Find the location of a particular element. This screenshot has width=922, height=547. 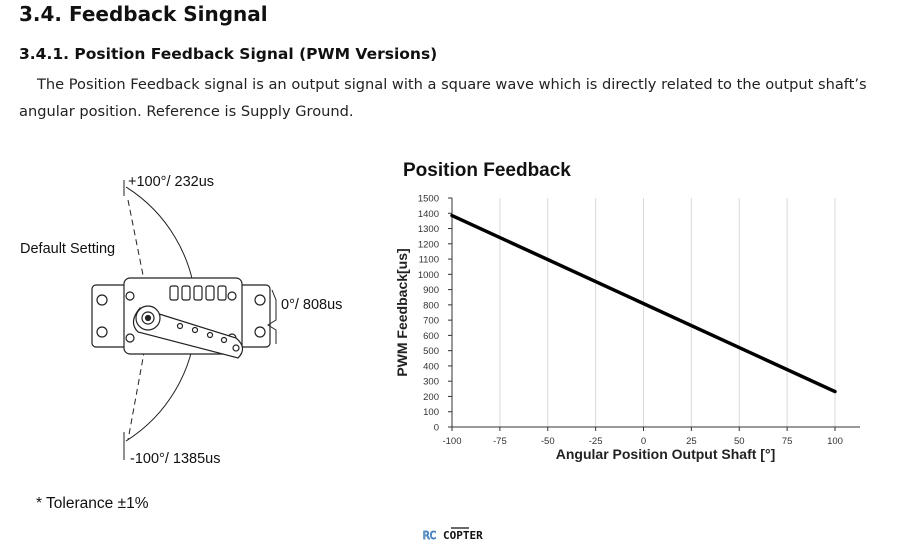

y-tick-label: 400 is located at coordinates (431, 366).